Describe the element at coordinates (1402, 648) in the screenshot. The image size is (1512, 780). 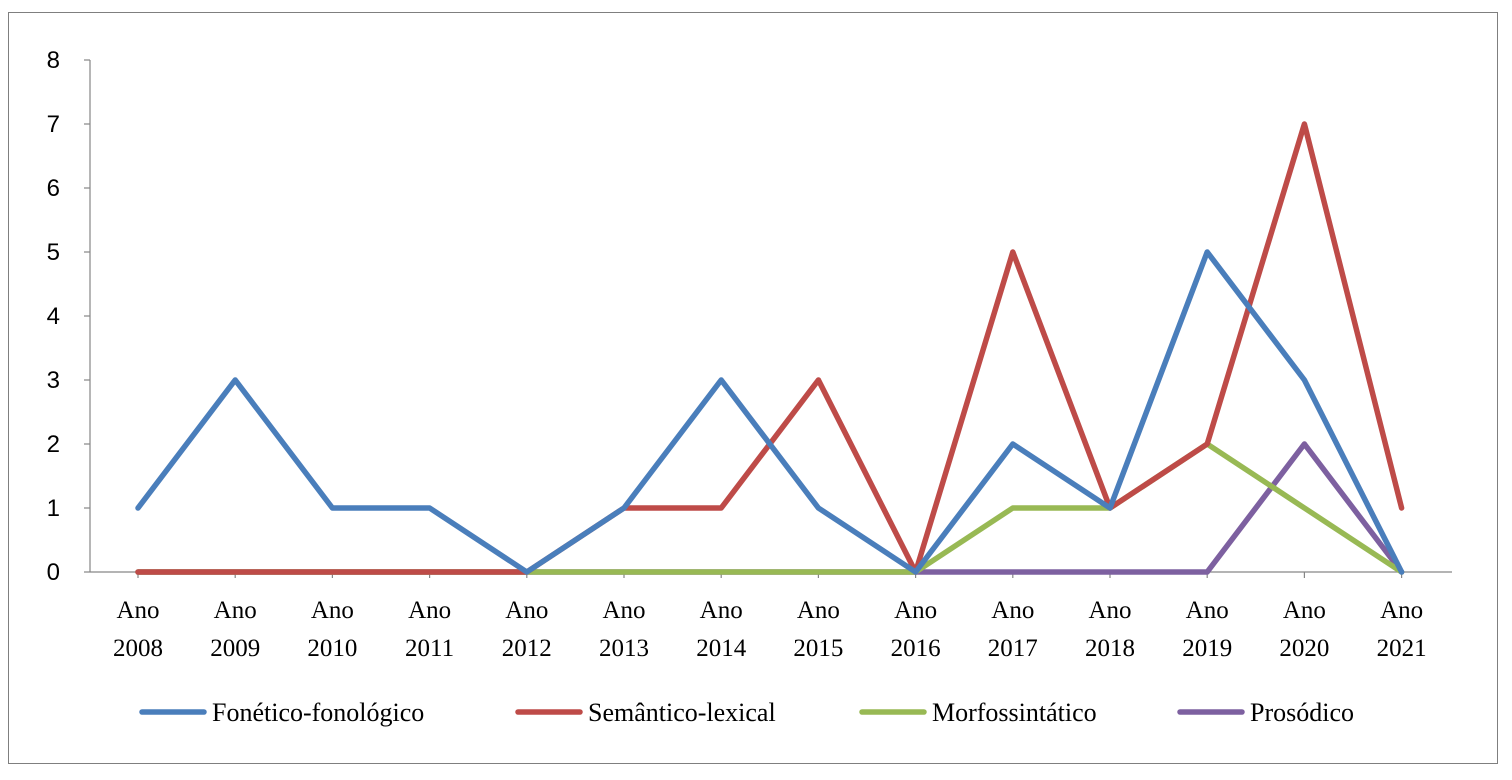
I see `x-tick-label-year: 2021` at that location.